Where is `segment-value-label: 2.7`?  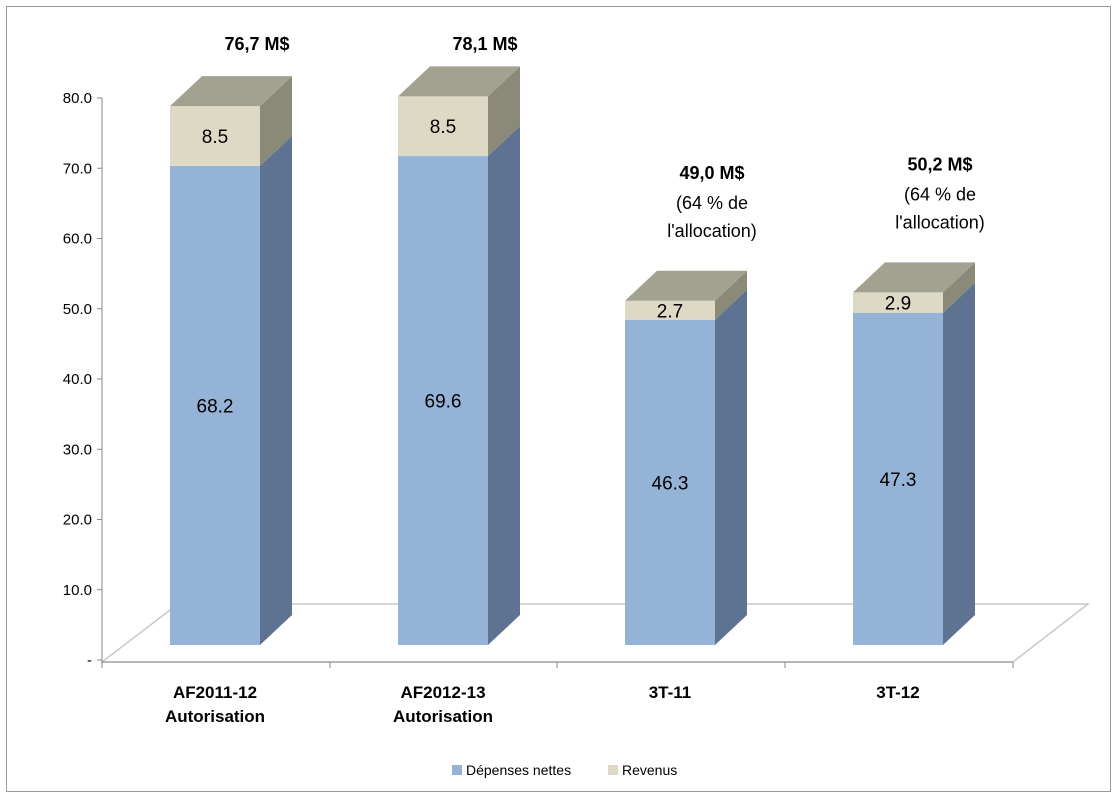
segment-value-label: 2.7 is located at coordinates (670, 311).